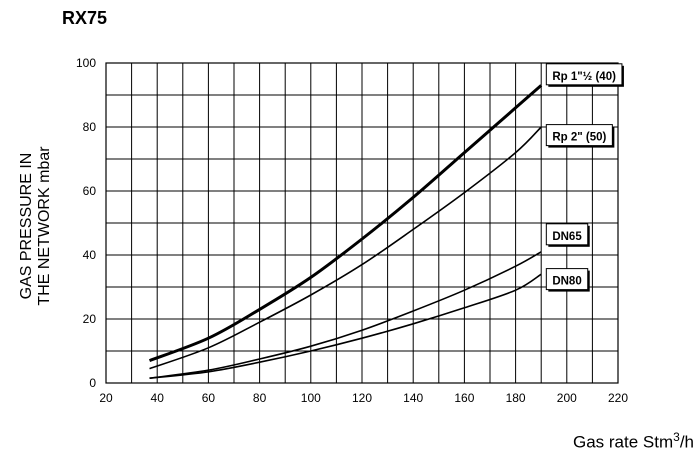  I want to click on x-tick-label: 140, so click(413, 398).